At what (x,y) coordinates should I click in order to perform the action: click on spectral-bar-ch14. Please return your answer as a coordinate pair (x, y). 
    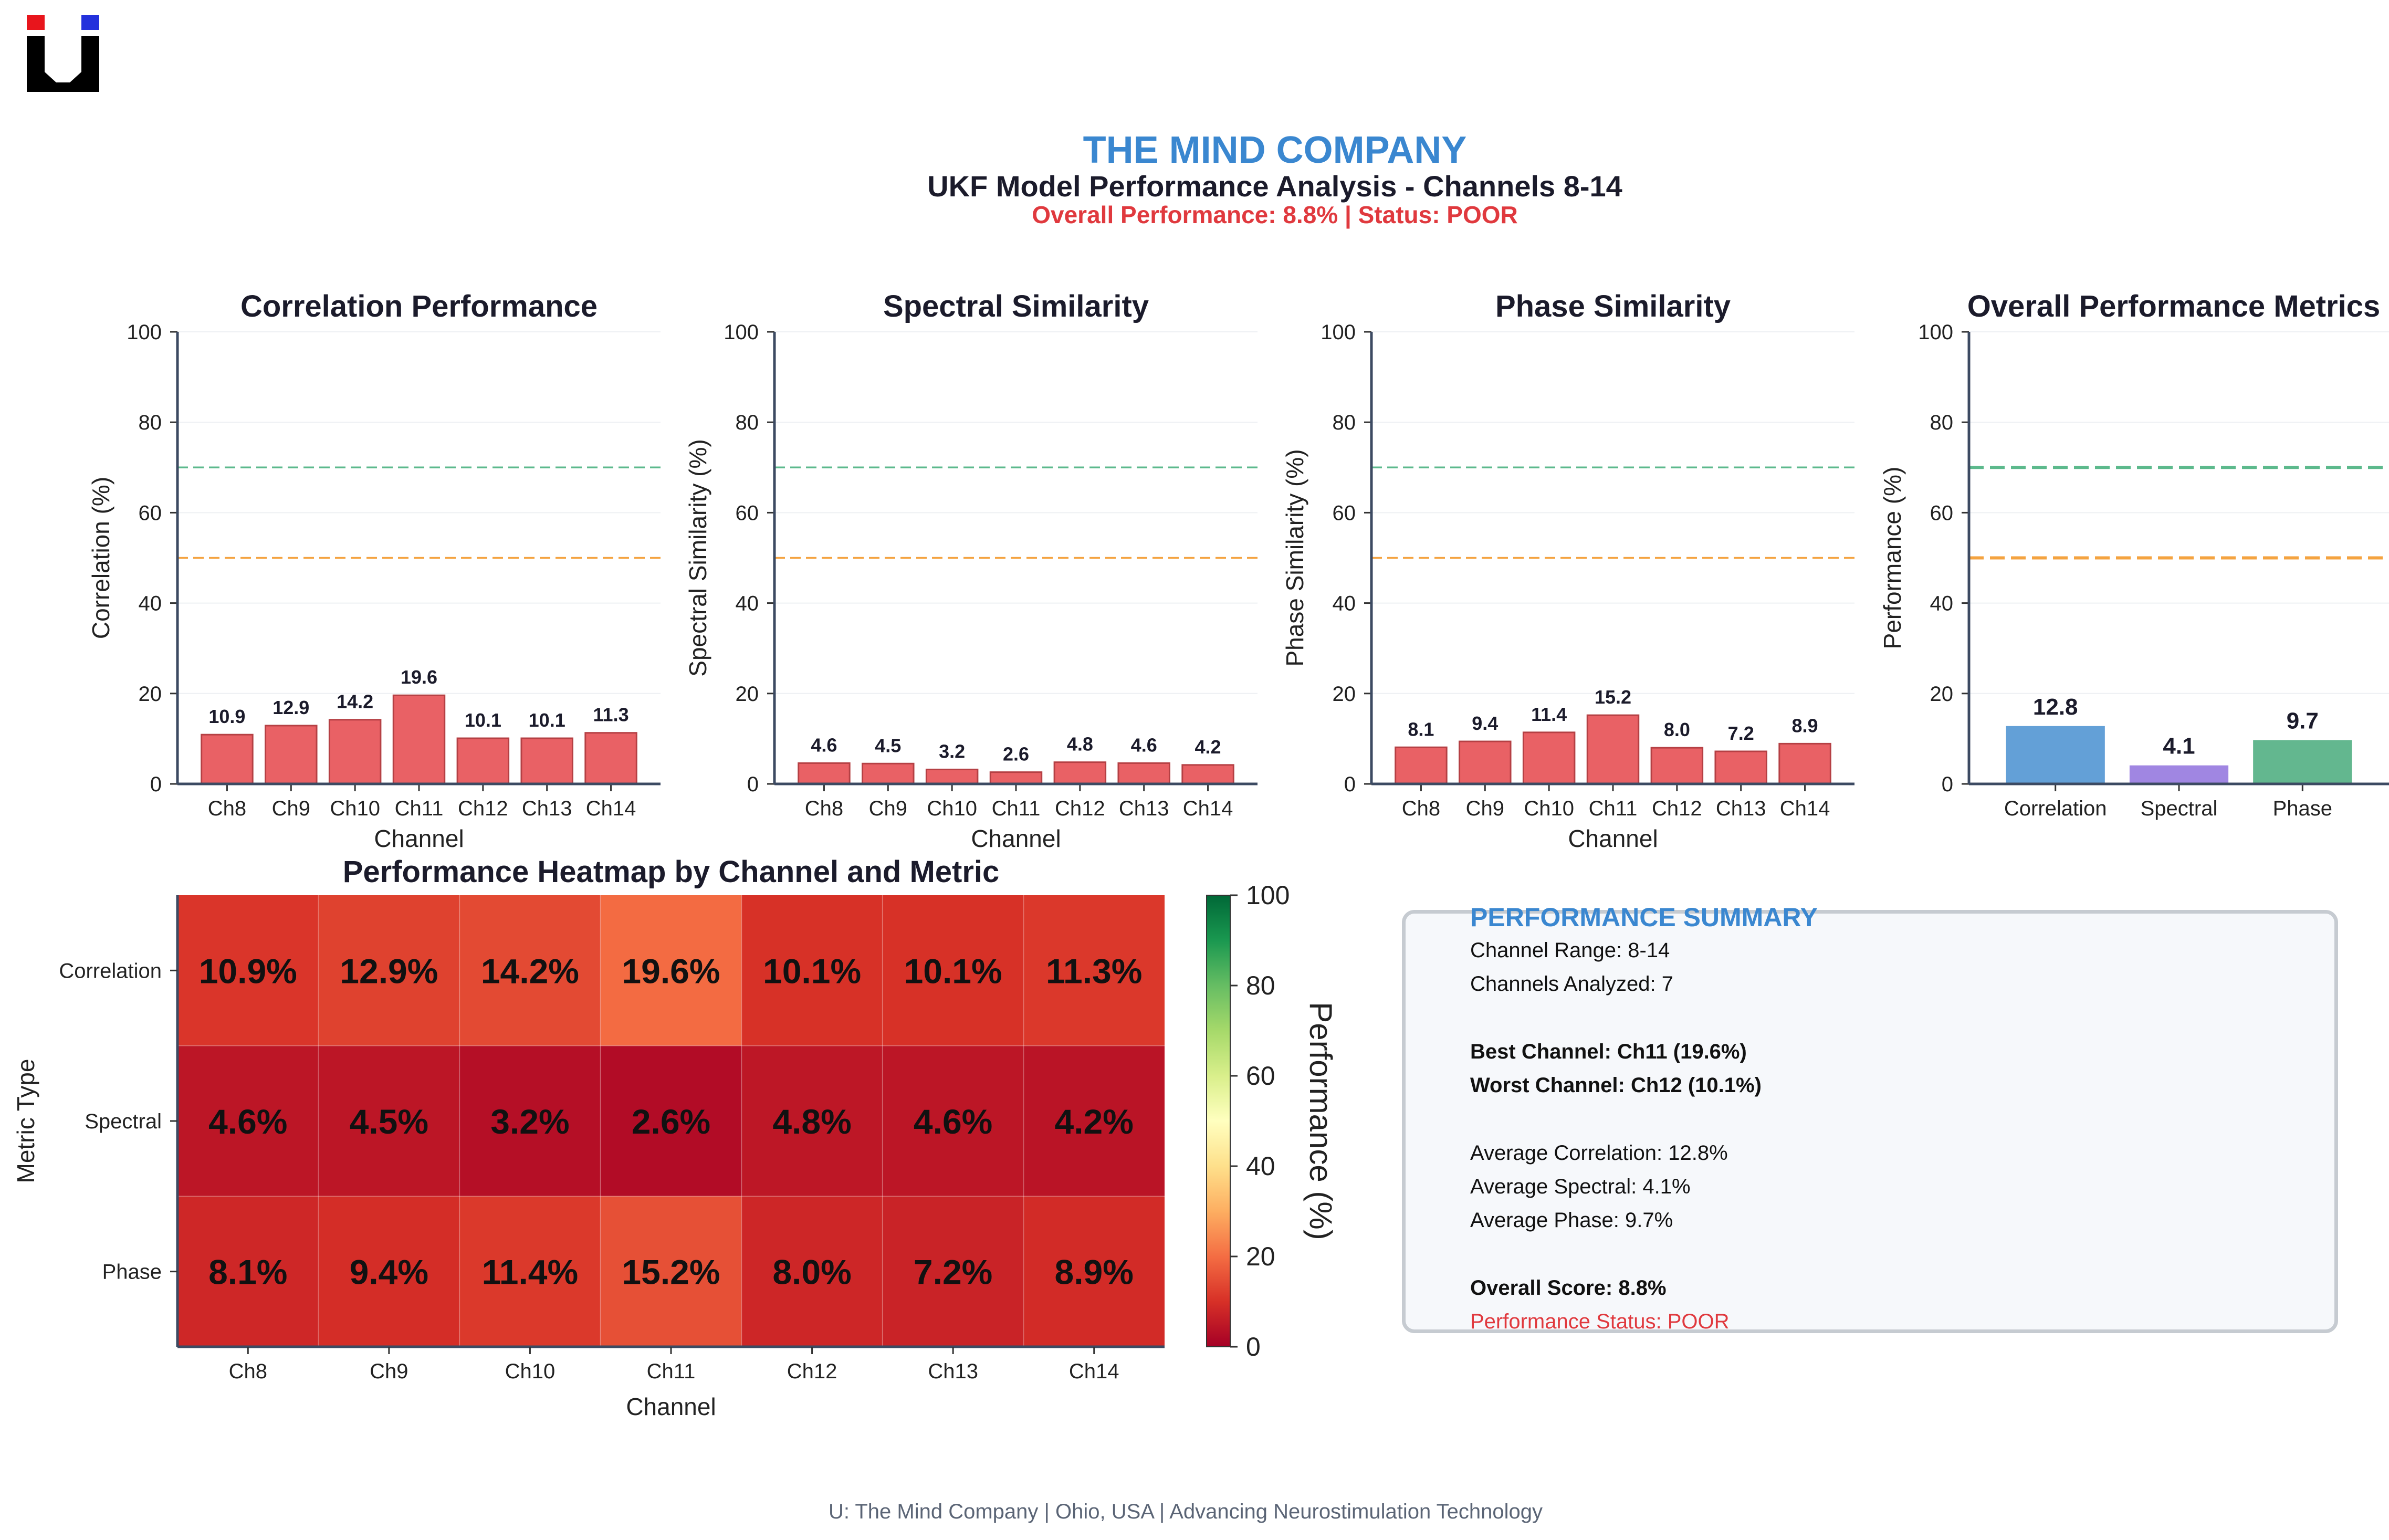
    Looking at the image, I should click on (1208, 774).